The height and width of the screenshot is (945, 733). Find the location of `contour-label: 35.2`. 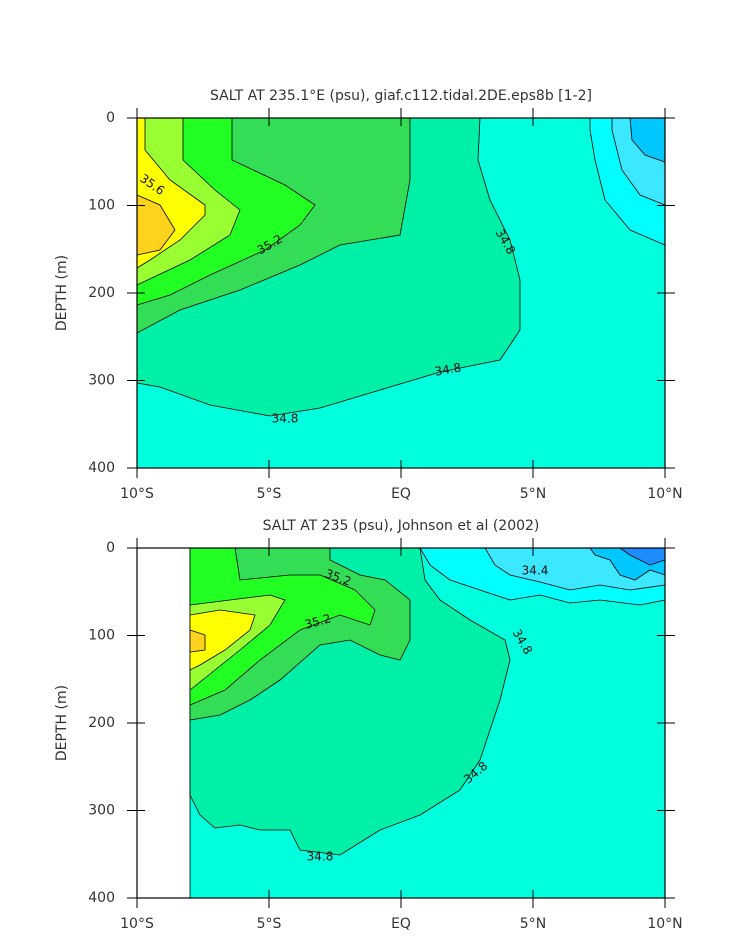

contour-label: 35.2 is located at coordinates (317, 621).